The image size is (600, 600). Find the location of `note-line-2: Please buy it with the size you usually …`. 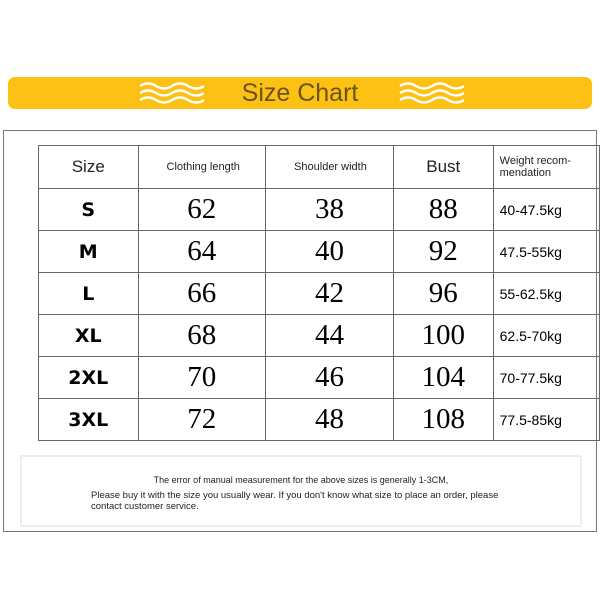

note-line-2: Please buy it with the size you usually … is located at coordinates (295, 501).